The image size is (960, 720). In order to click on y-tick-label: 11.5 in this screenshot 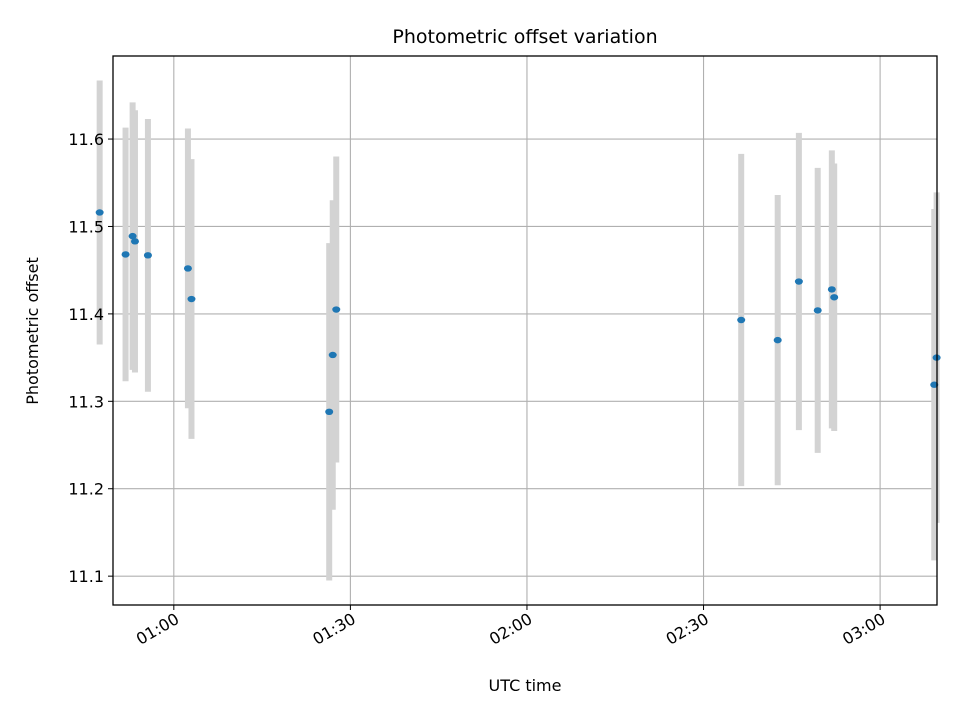, I will do `click(86, 226)`.